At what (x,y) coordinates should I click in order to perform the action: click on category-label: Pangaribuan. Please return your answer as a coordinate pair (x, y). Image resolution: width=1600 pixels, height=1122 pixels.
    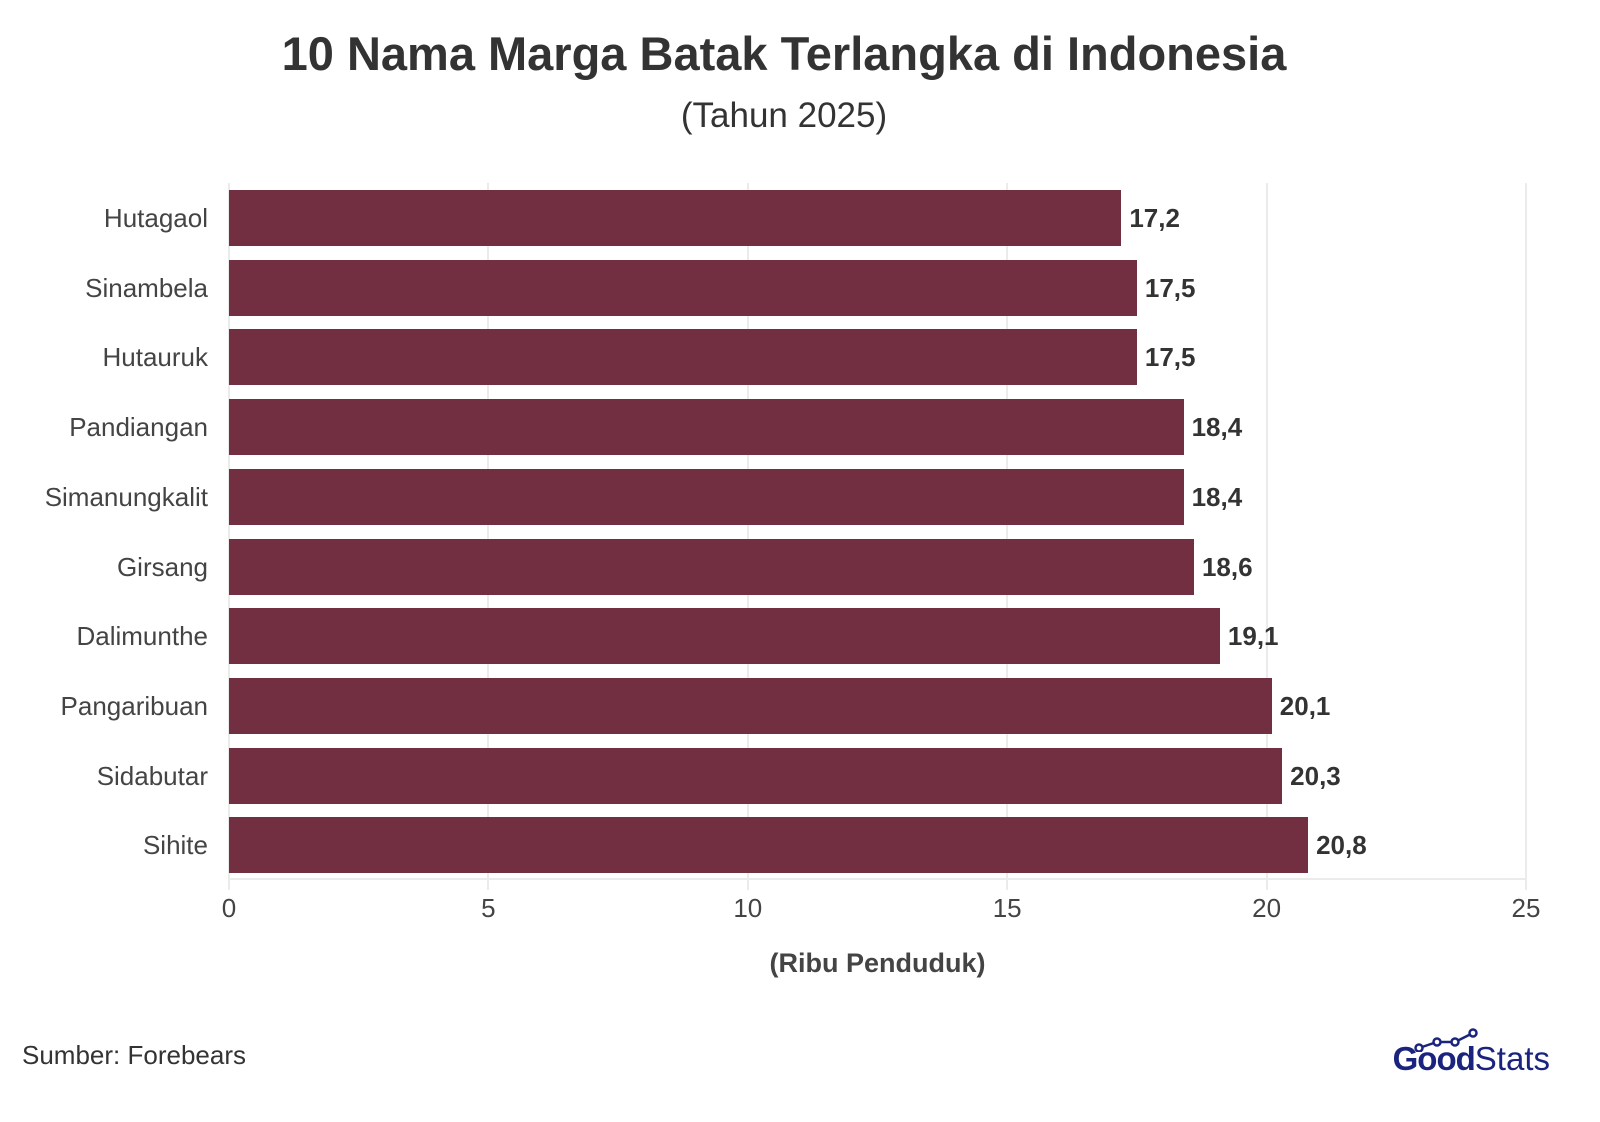
    Looking at the image, I should click on (134, 705).